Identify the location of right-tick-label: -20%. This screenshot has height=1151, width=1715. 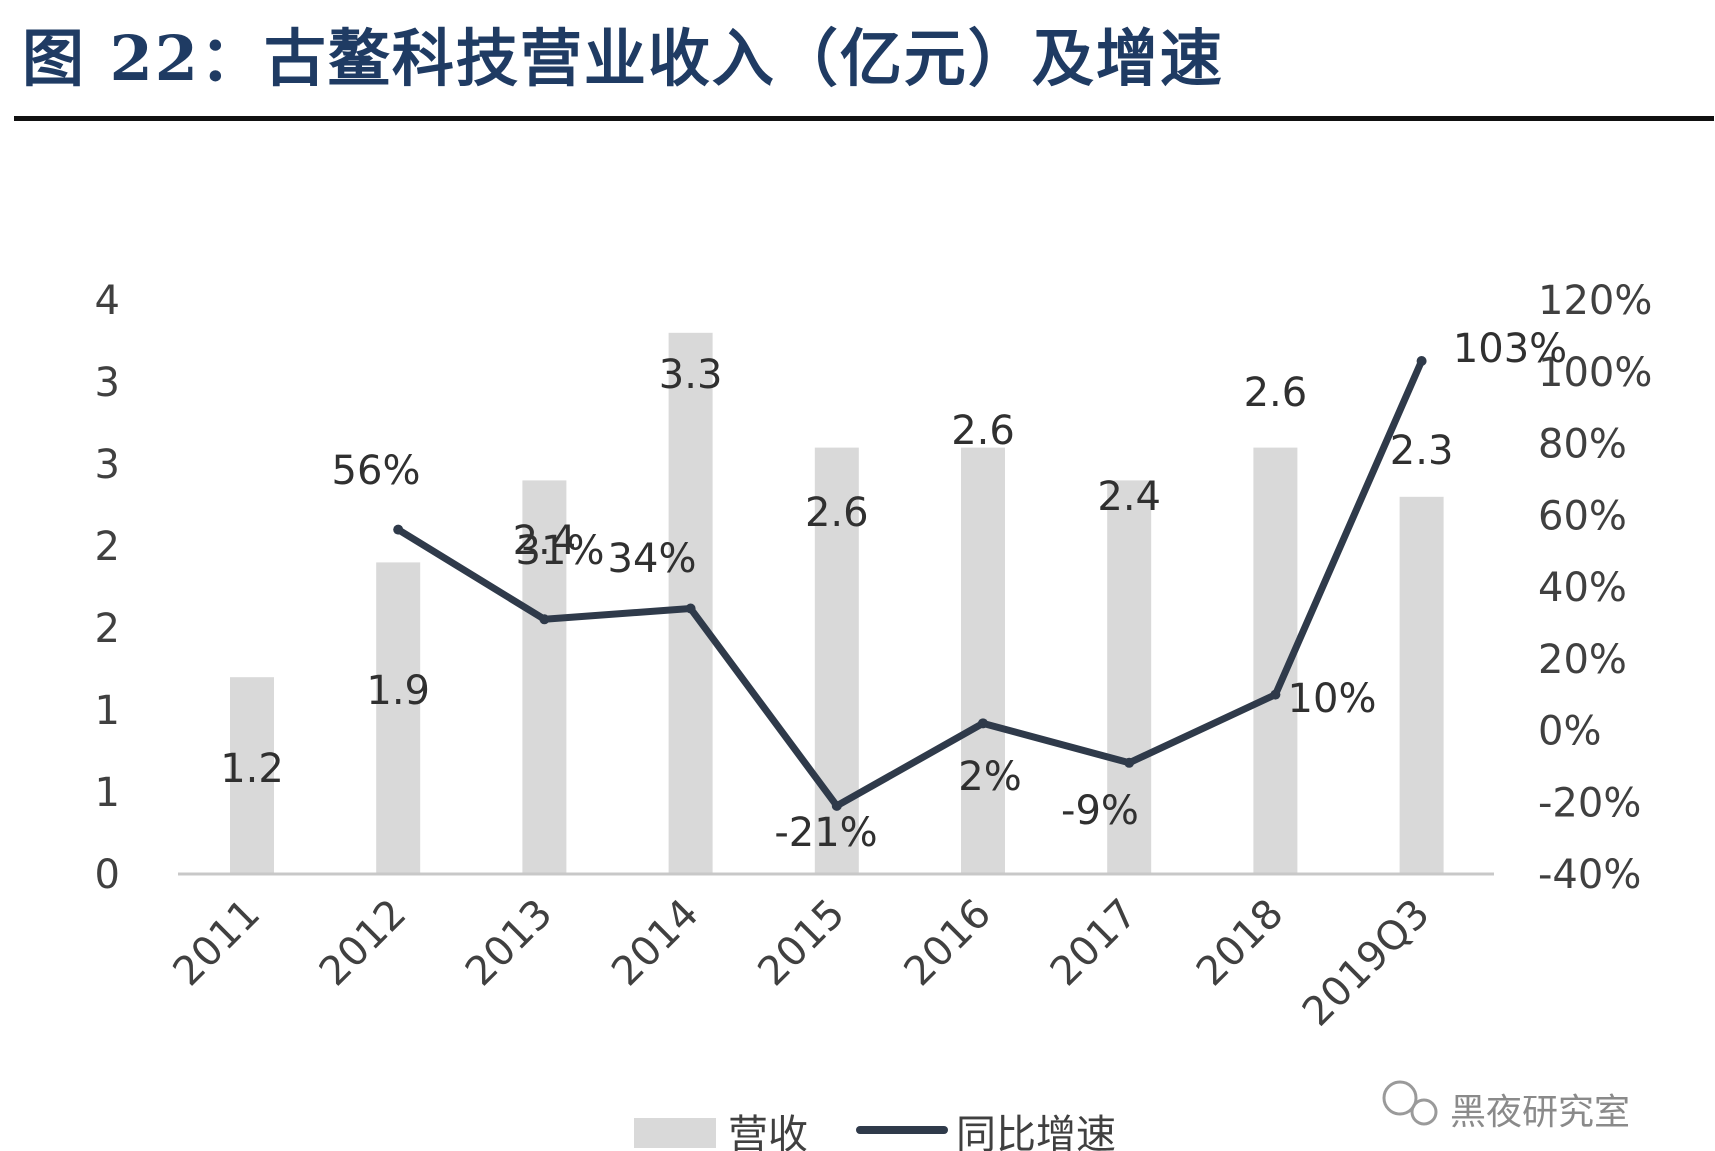
(1589, 803).